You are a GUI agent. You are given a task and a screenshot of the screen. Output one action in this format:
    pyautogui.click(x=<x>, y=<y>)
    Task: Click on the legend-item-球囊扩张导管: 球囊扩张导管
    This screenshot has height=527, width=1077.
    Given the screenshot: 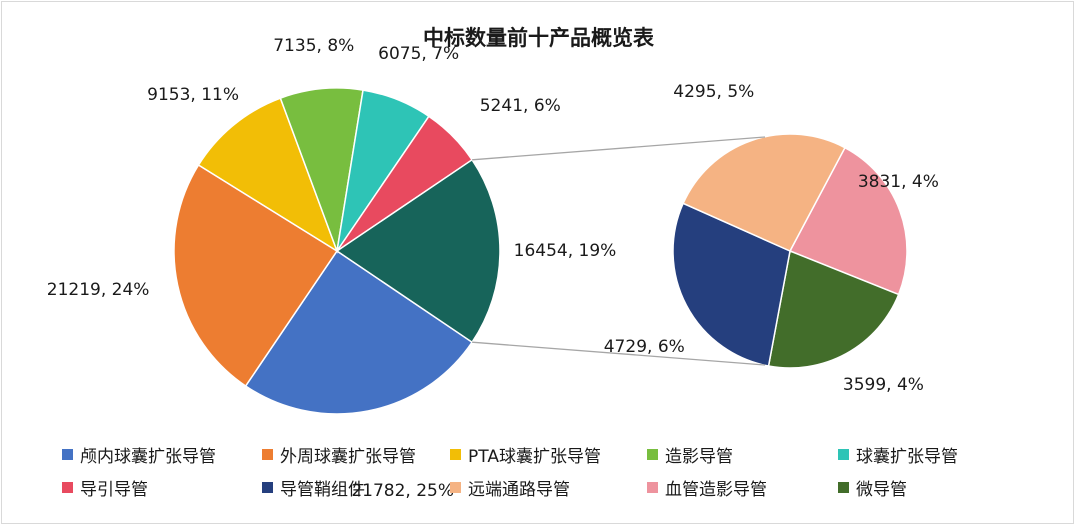 What is the action you would take?
    pyautogui.click(x=898, y=454)
    